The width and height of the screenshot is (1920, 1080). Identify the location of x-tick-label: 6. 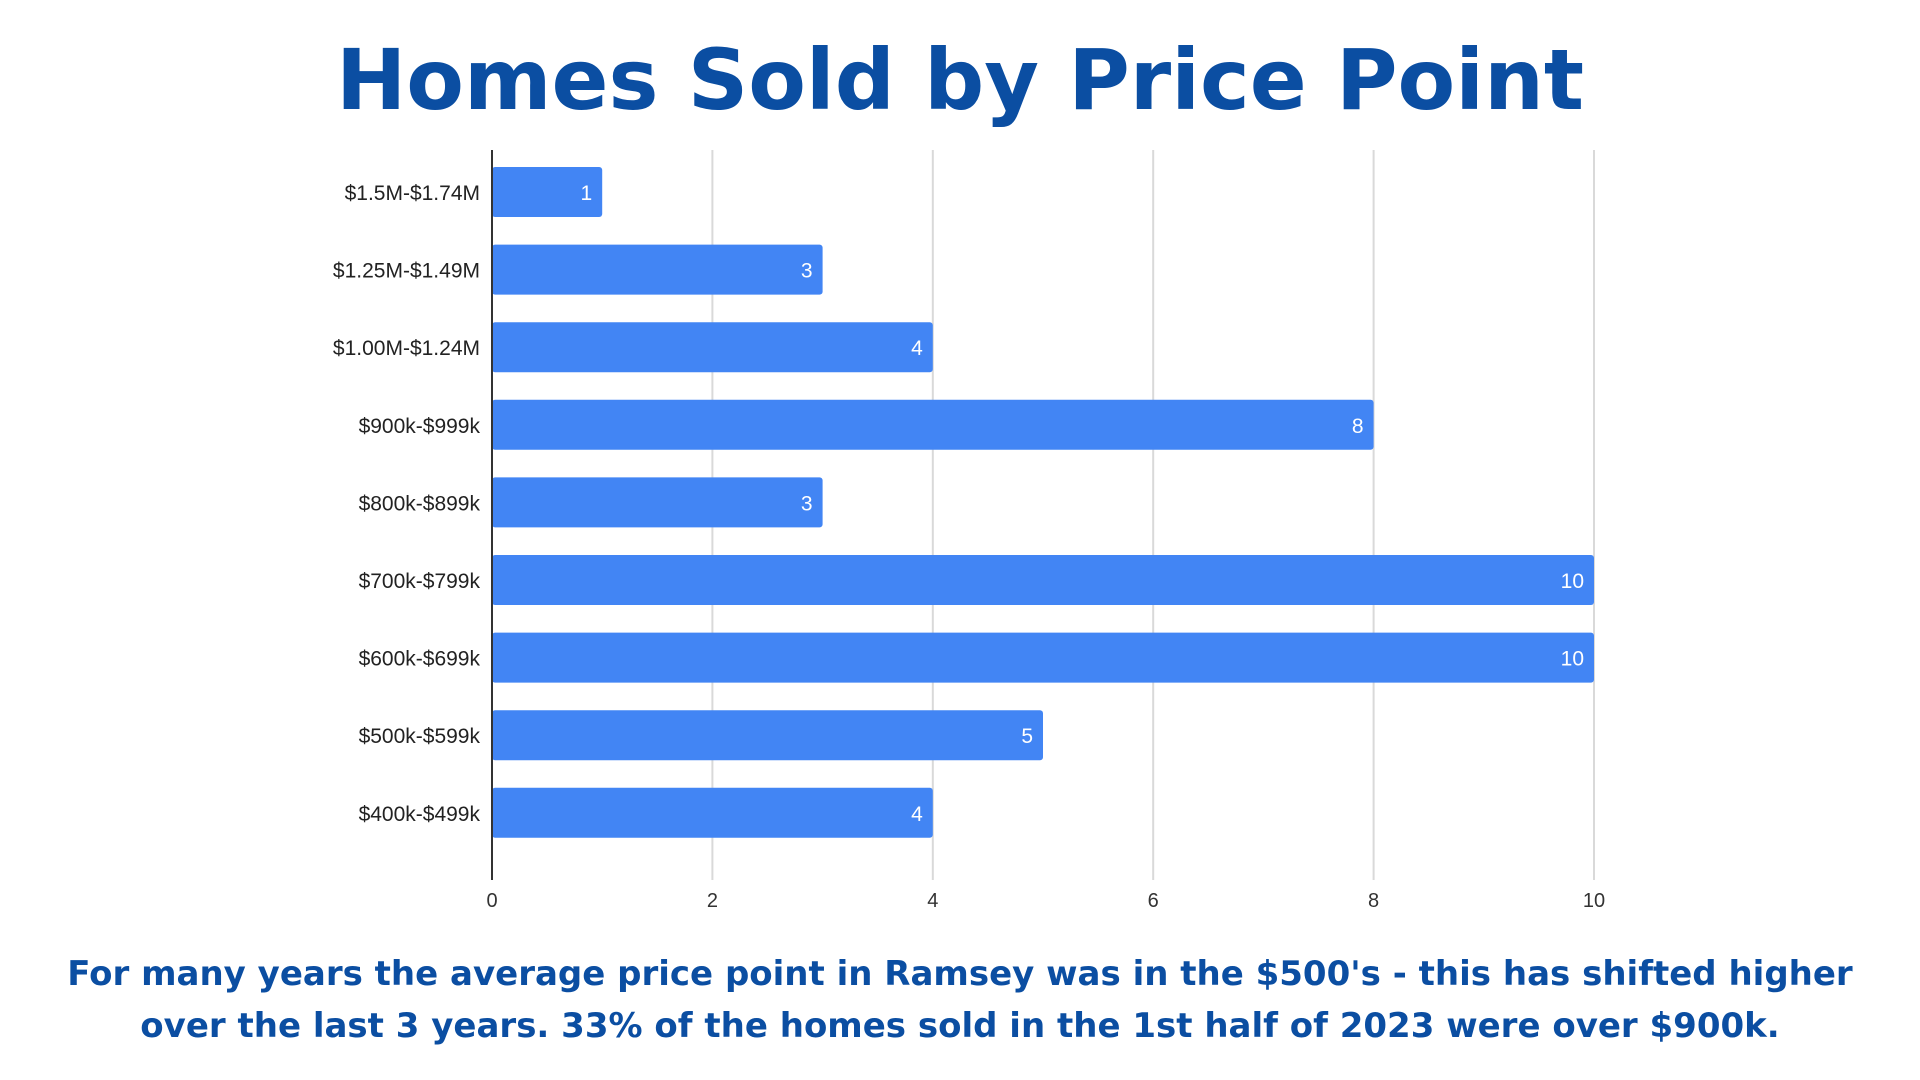
(1153, 901).